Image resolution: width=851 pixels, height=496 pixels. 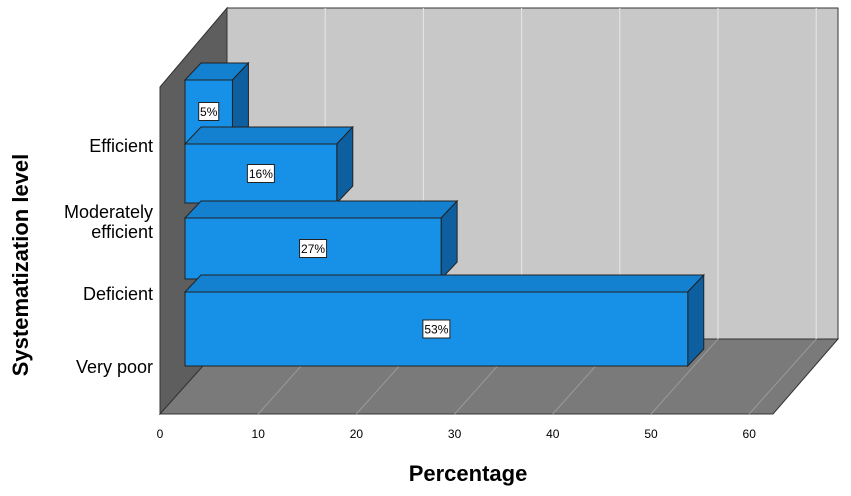 I want to click on data-label: 16%, so click(x=260, y=173).